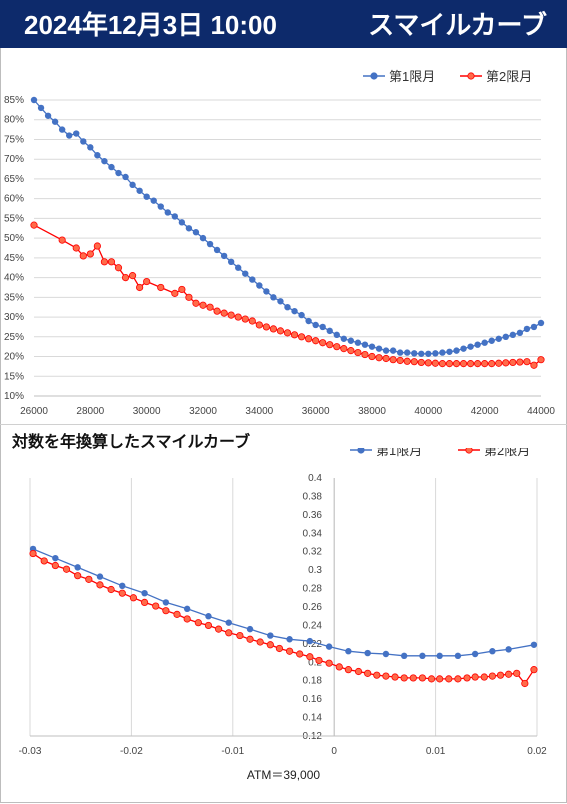  Describe the element at coordinates (14, 120) in the screenshot. I see `y-tick-label: 80%` at that location.